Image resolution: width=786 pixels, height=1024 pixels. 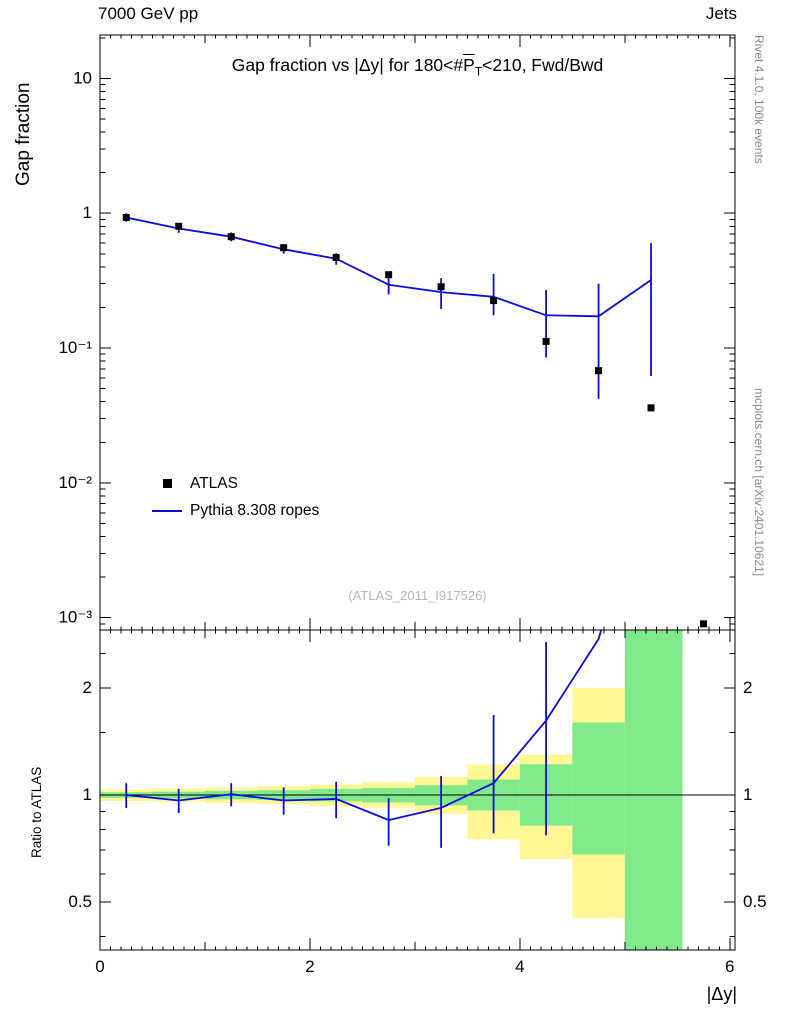 I want to click on plot-title-pre: Gap fraction vs |Δy| for 180<#, so click(x=347, y=65).